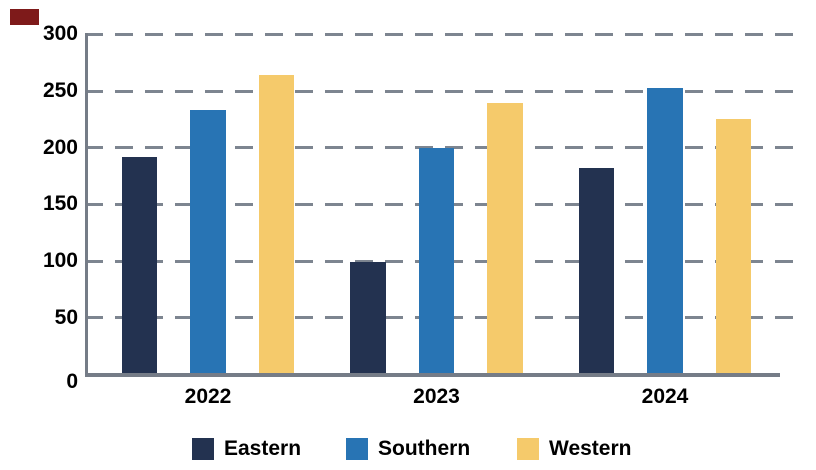 This screenshot has width=816, height=470. What do you see at coordinates (60, 261) in the screenshot?
I see `y-tick-label-100: 100` at bounding box center [60, 261].